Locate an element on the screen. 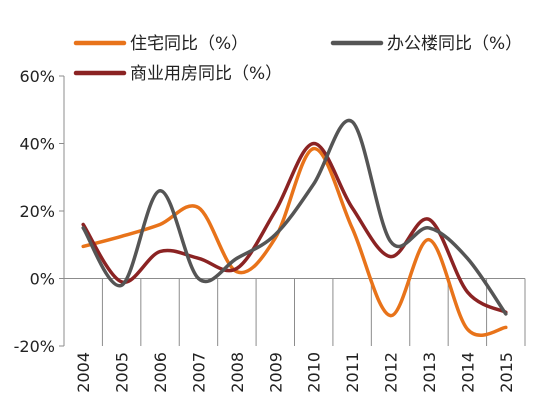  y-tick-label: 20% is located at coordinates (37, 211).